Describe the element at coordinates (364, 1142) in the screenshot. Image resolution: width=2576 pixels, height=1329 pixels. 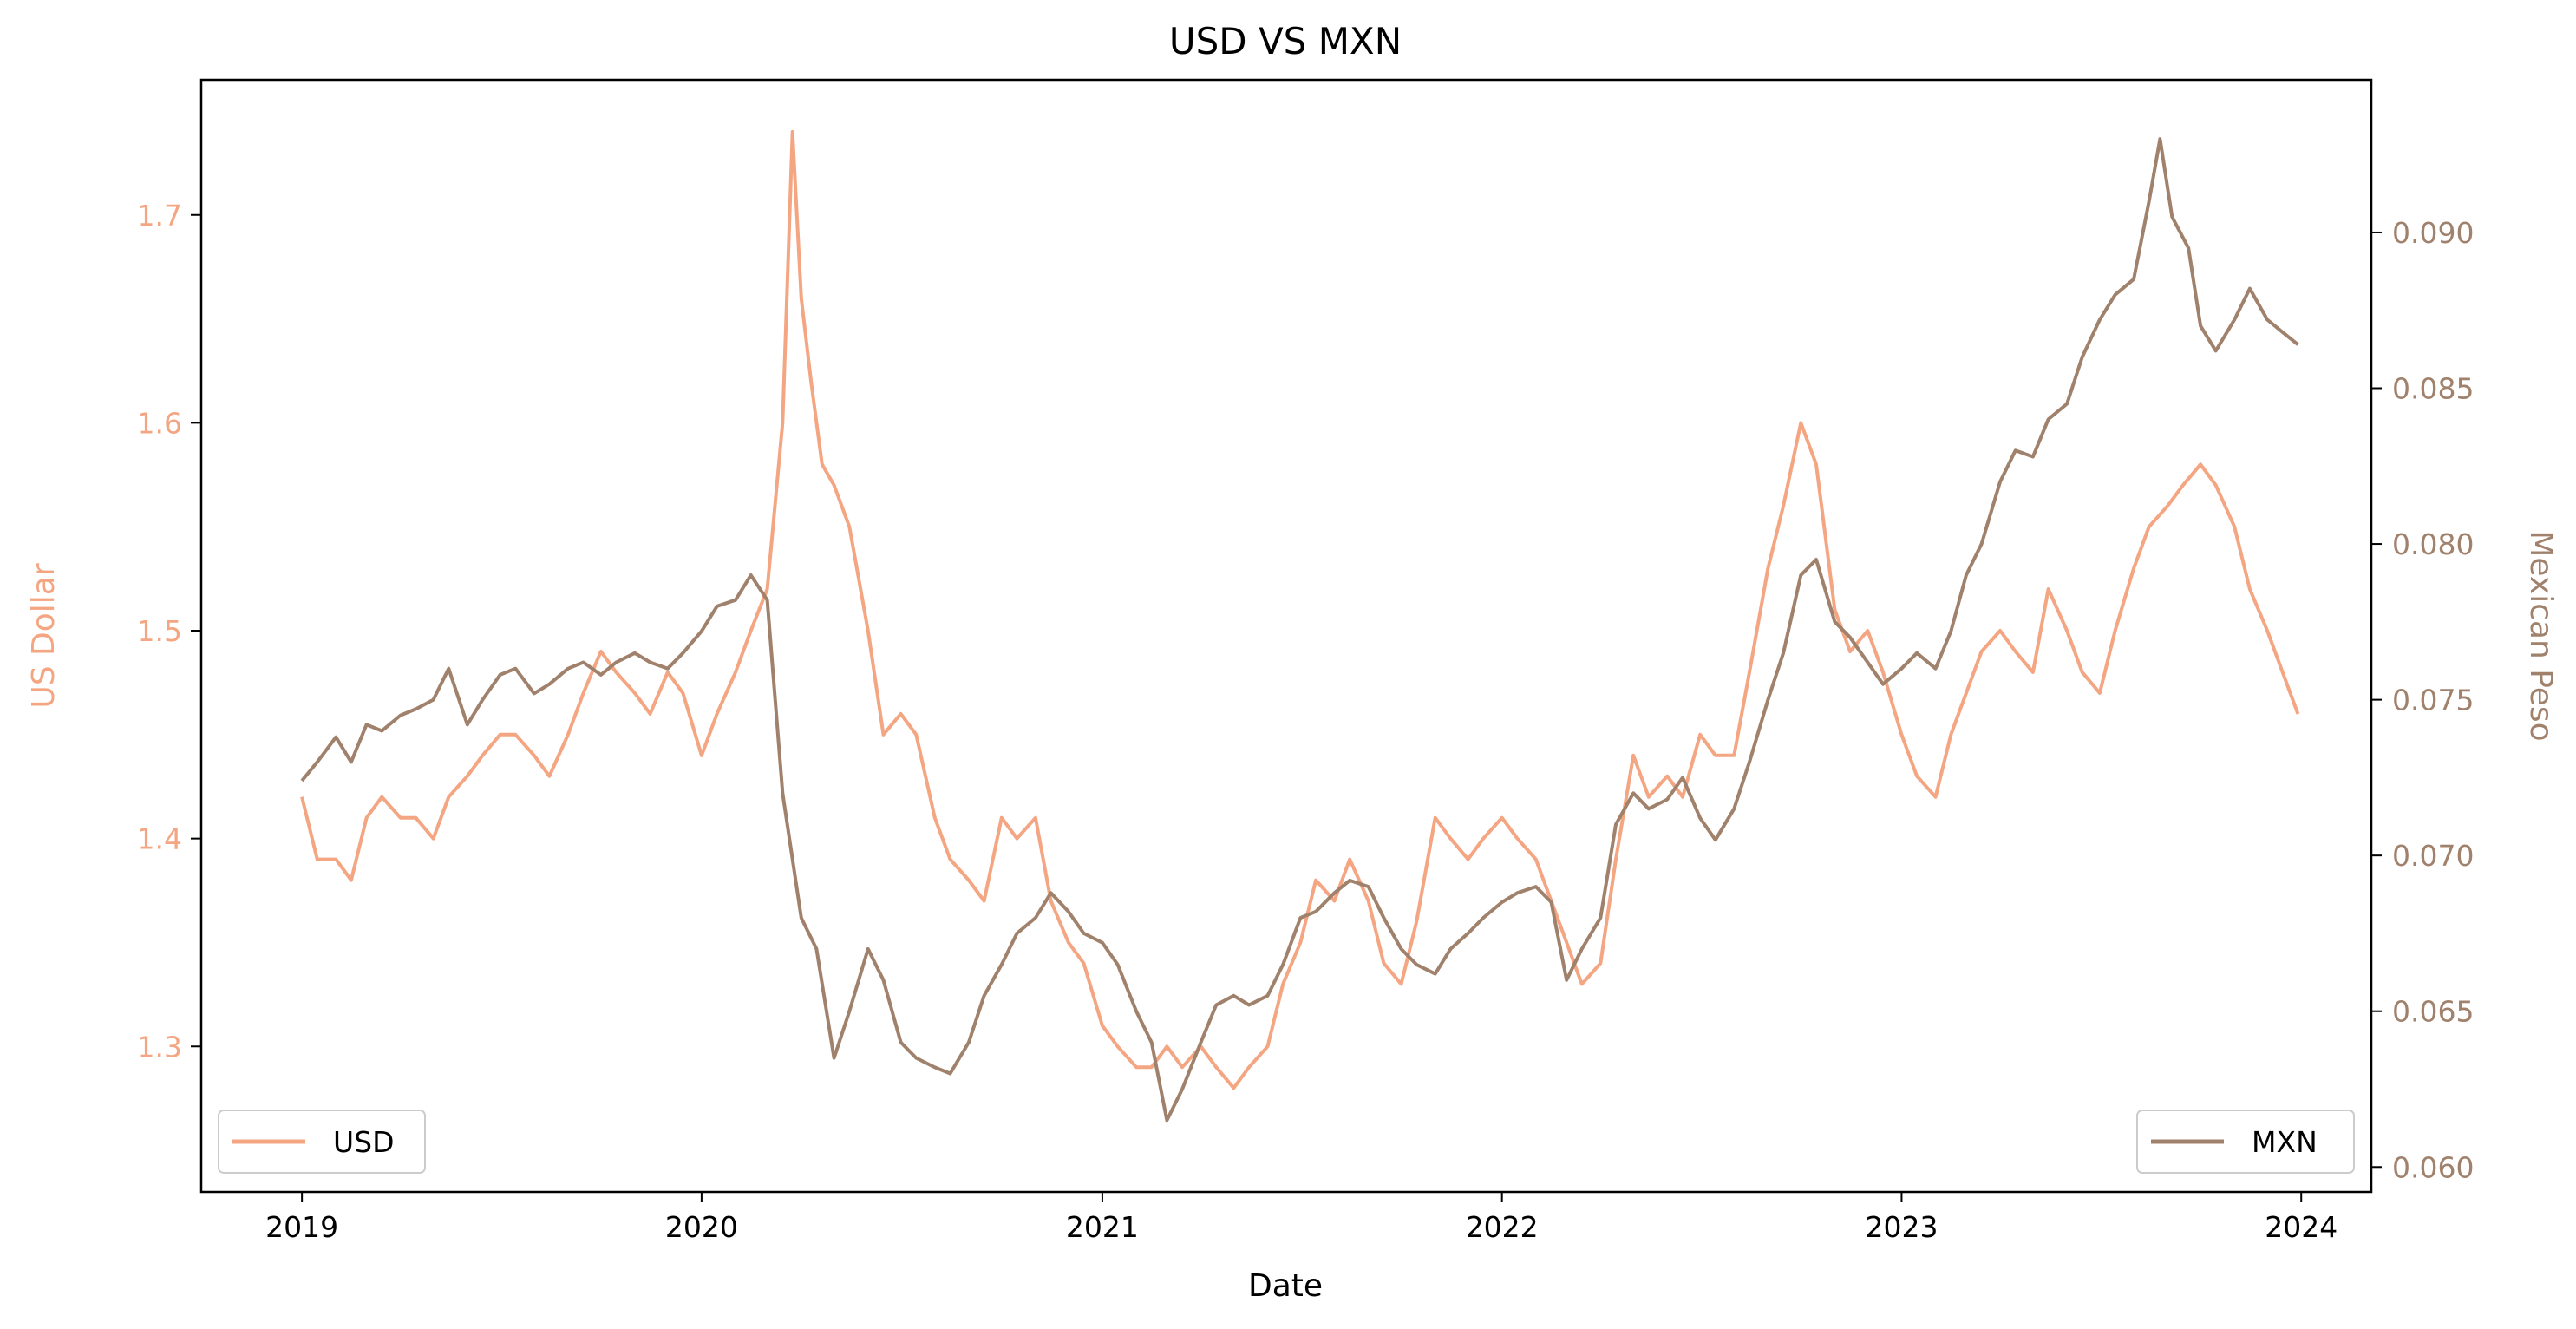
I see `legend-usd-label: USD` at that location.